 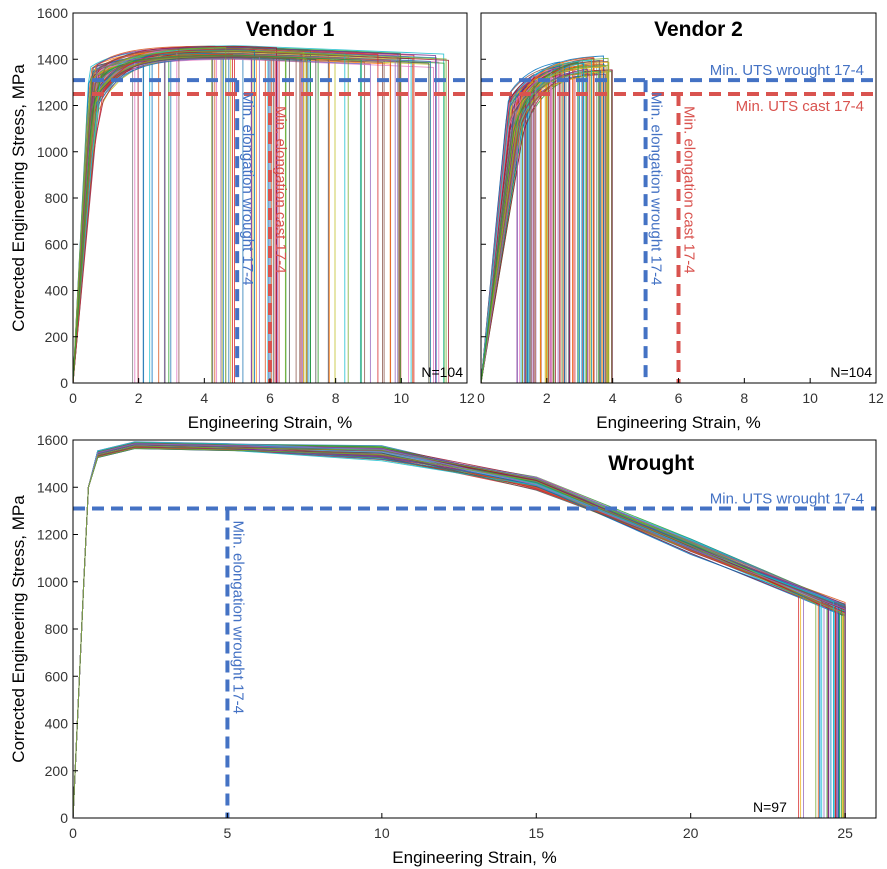 What do you see at coordinates (698, 29) in the screenshot?
I see `panel-2-title: Vendor 2` at bounding box center [698, 29].